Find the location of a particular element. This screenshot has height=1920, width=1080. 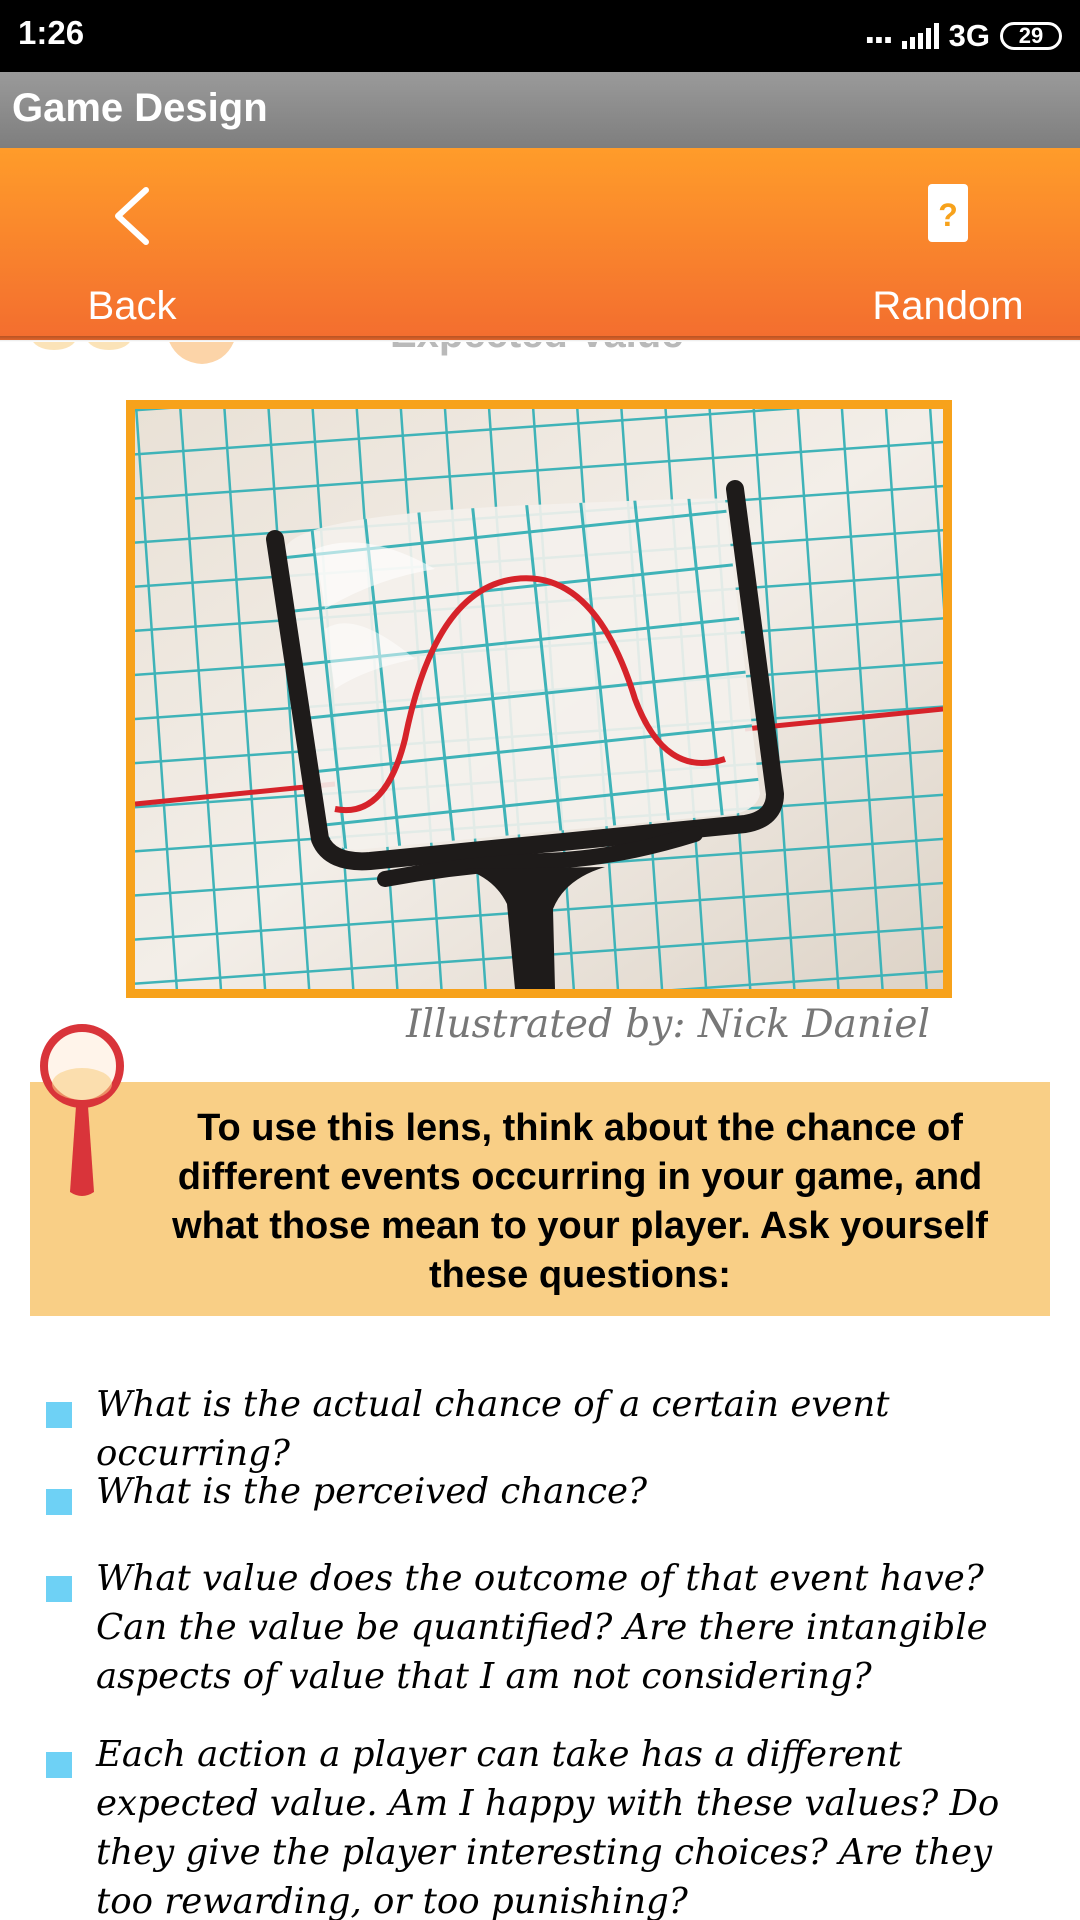

battery-icon: 29 is located at coordinates (1031, 36).